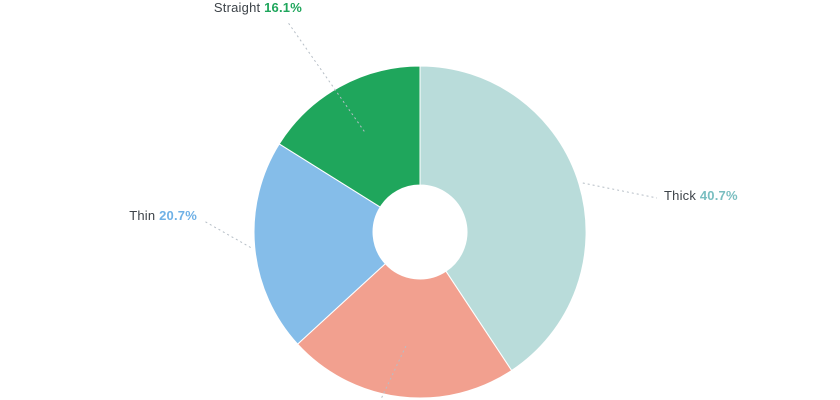 The height and width of the screenshot is (400, 840). What do you see at coordinates (701, 195) in the screenshot?
I see `slice-label-thick: Thick 40.7%` at bounding box center [701, 195].